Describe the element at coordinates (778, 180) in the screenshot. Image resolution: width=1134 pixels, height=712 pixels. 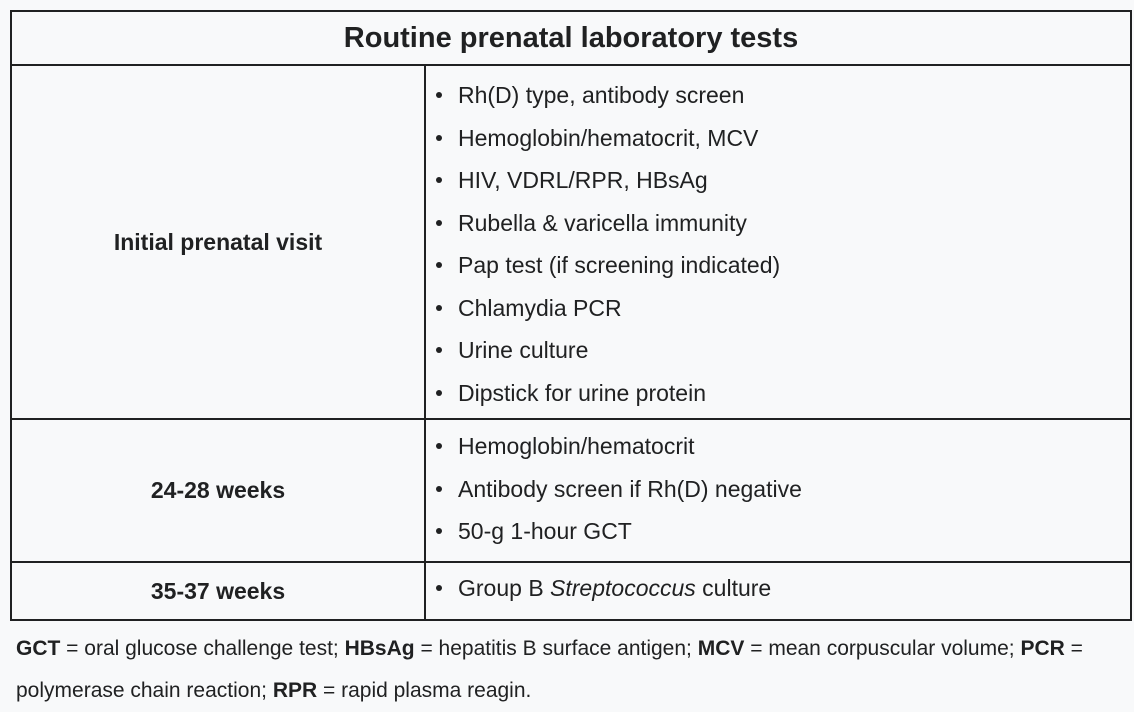
I see `list-item: HIV, VDRL/RPR, HBsAg` at that location.